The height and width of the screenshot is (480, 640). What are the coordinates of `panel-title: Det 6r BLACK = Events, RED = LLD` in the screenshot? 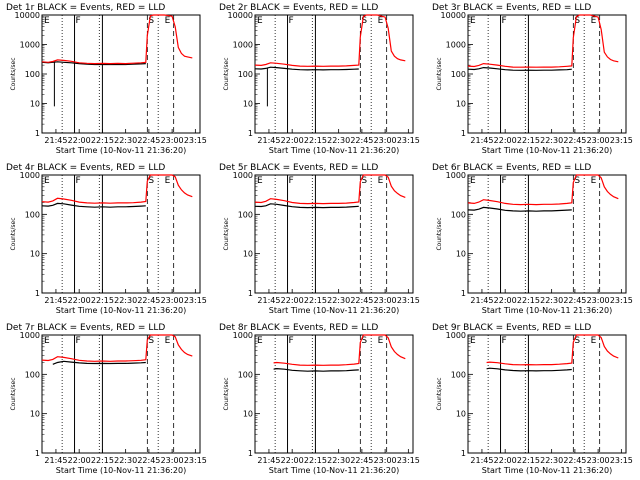 It's located at (511, 168).